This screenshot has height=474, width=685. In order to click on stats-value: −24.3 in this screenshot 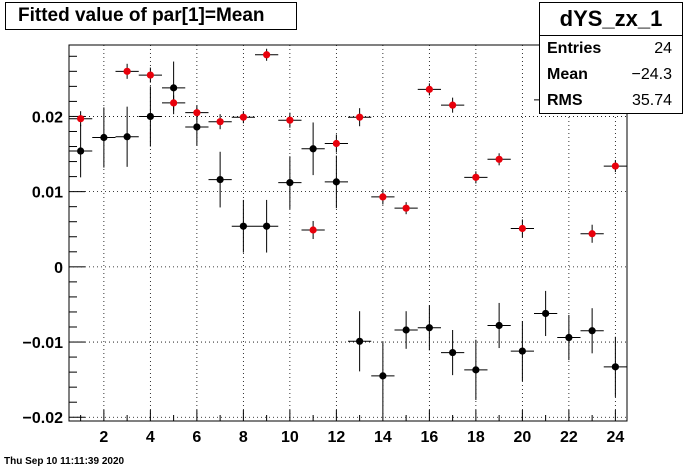, I will do `click(651, 74)`.